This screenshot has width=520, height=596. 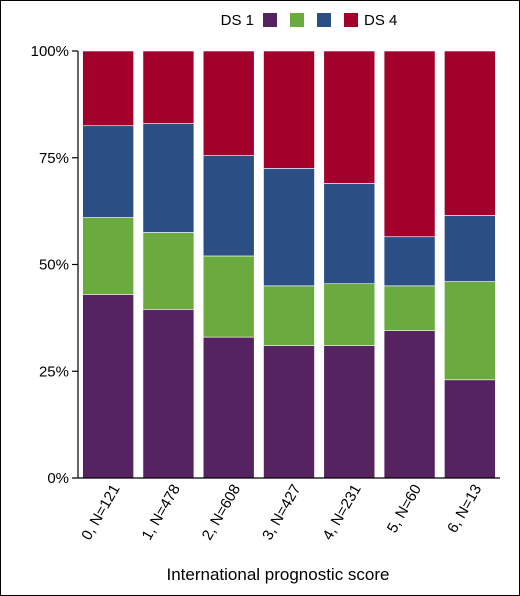 What do you see at coordinates (281, 513) in the screenshot?
I see `x-tick-label: 3, N=427` at bounding box center [281, 513].